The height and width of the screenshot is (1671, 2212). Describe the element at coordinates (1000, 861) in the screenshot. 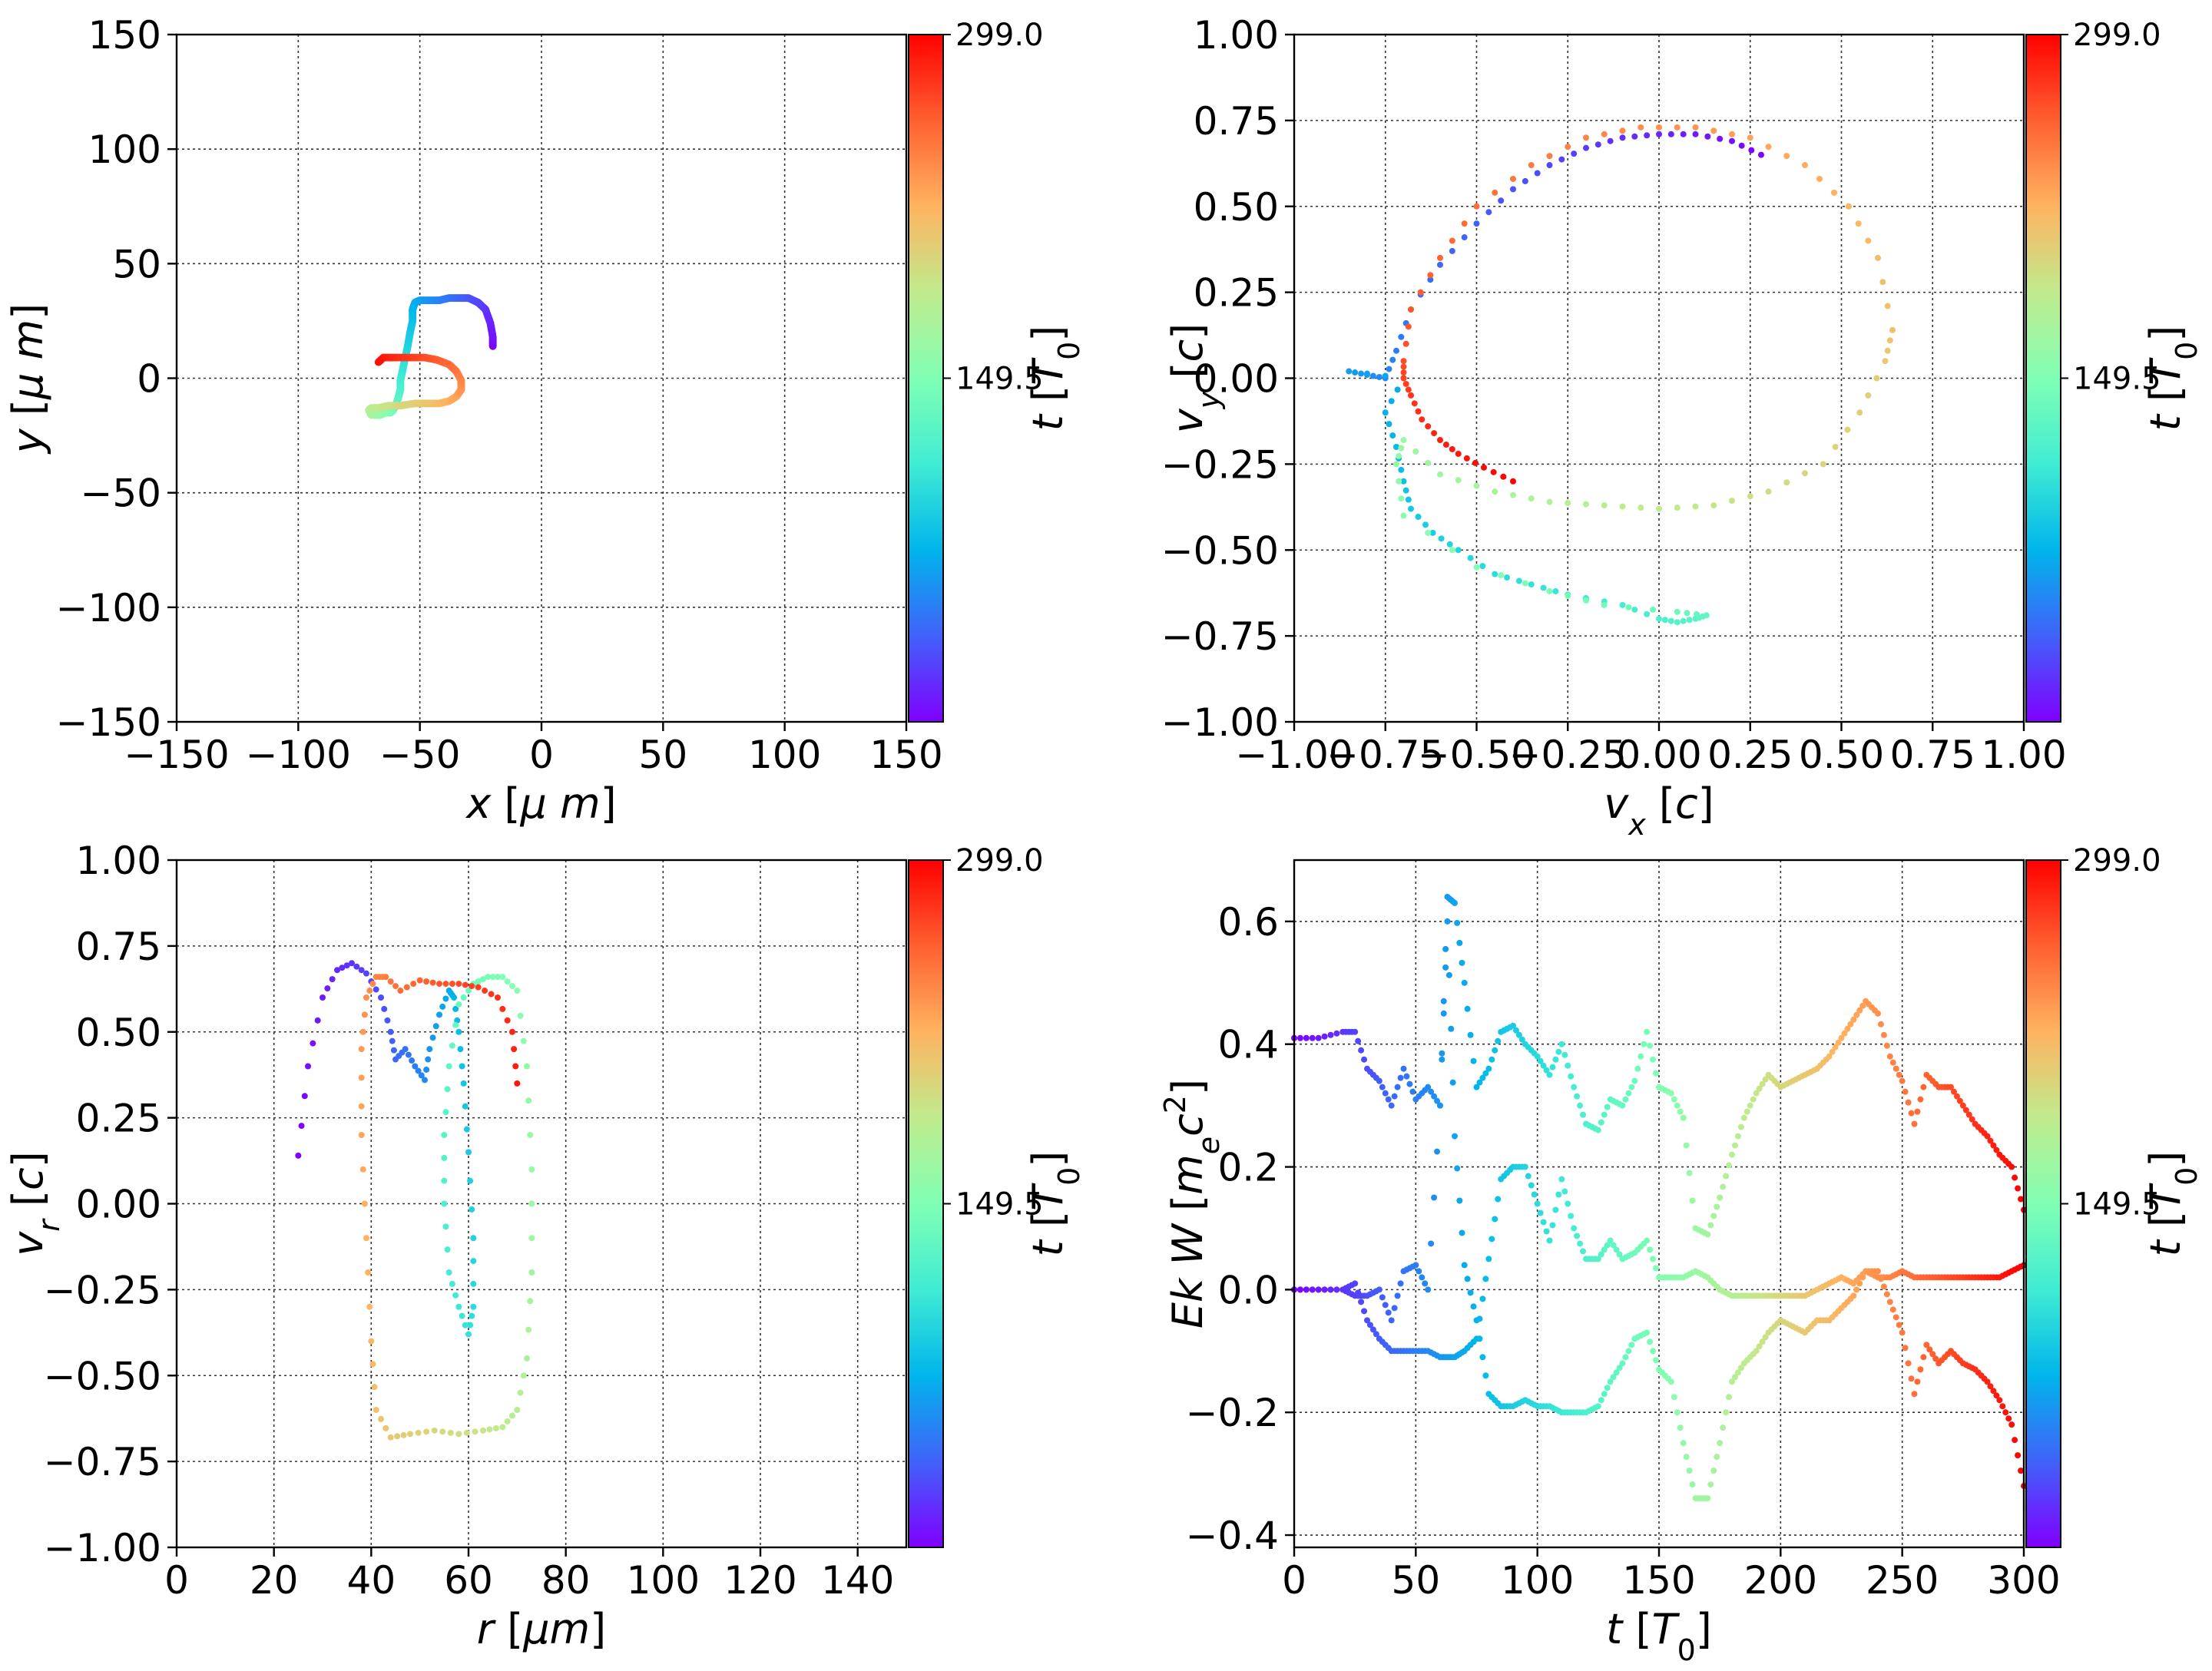

I see `colorbar-tick-label: 299.0` at that location.